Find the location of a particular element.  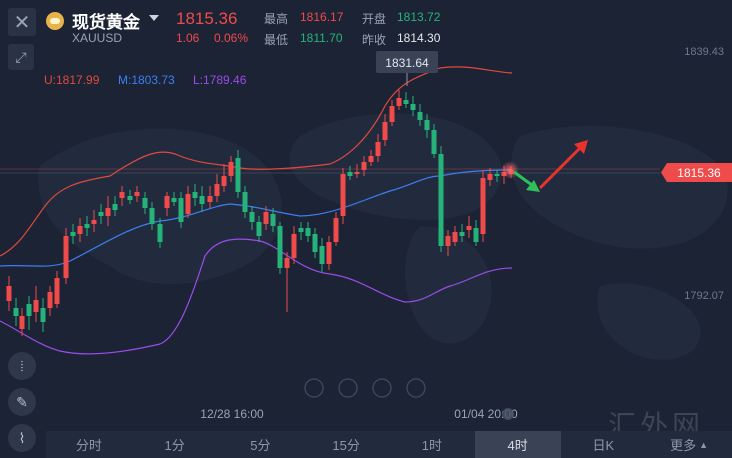

x-tick-1: 12/28 16:00 is located at coordinates (232, 414).